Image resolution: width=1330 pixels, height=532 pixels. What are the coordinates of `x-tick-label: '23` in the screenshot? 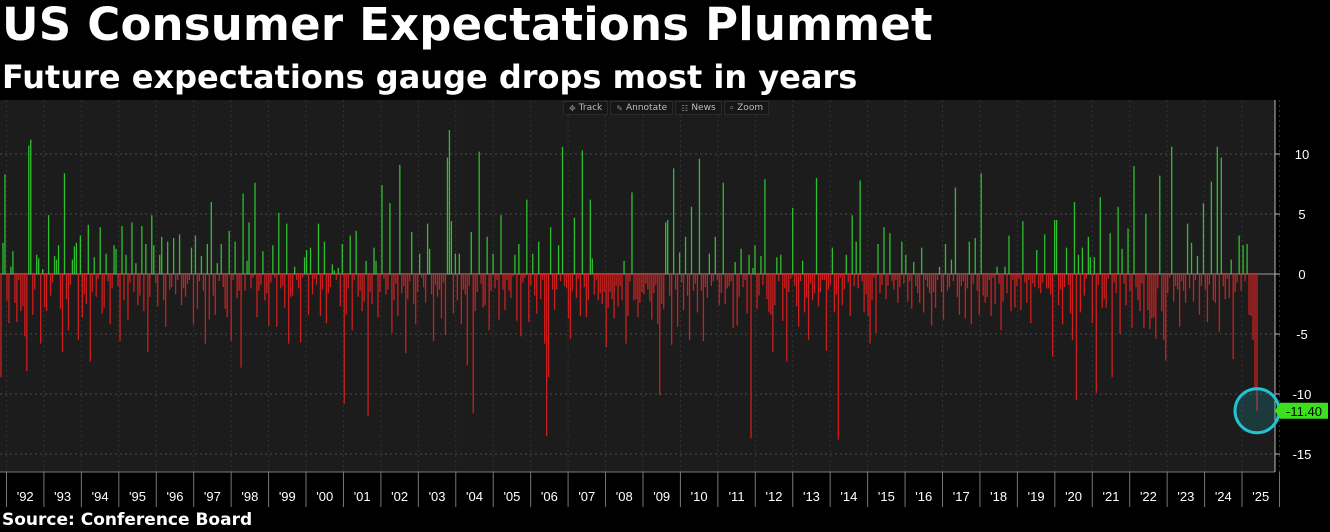 It's located at (1185, 496).